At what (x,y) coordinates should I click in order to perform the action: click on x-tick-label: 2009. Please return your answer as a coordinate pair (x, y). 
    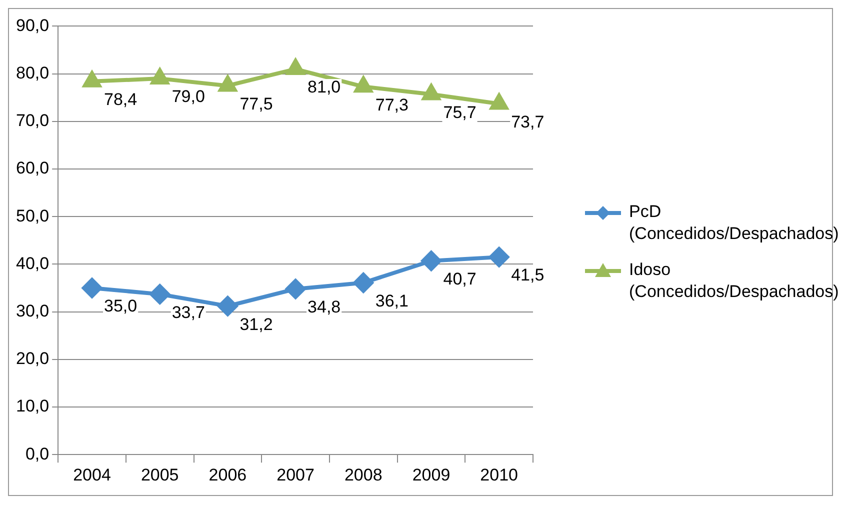
    Looking at the image, I should click on (431, 474).